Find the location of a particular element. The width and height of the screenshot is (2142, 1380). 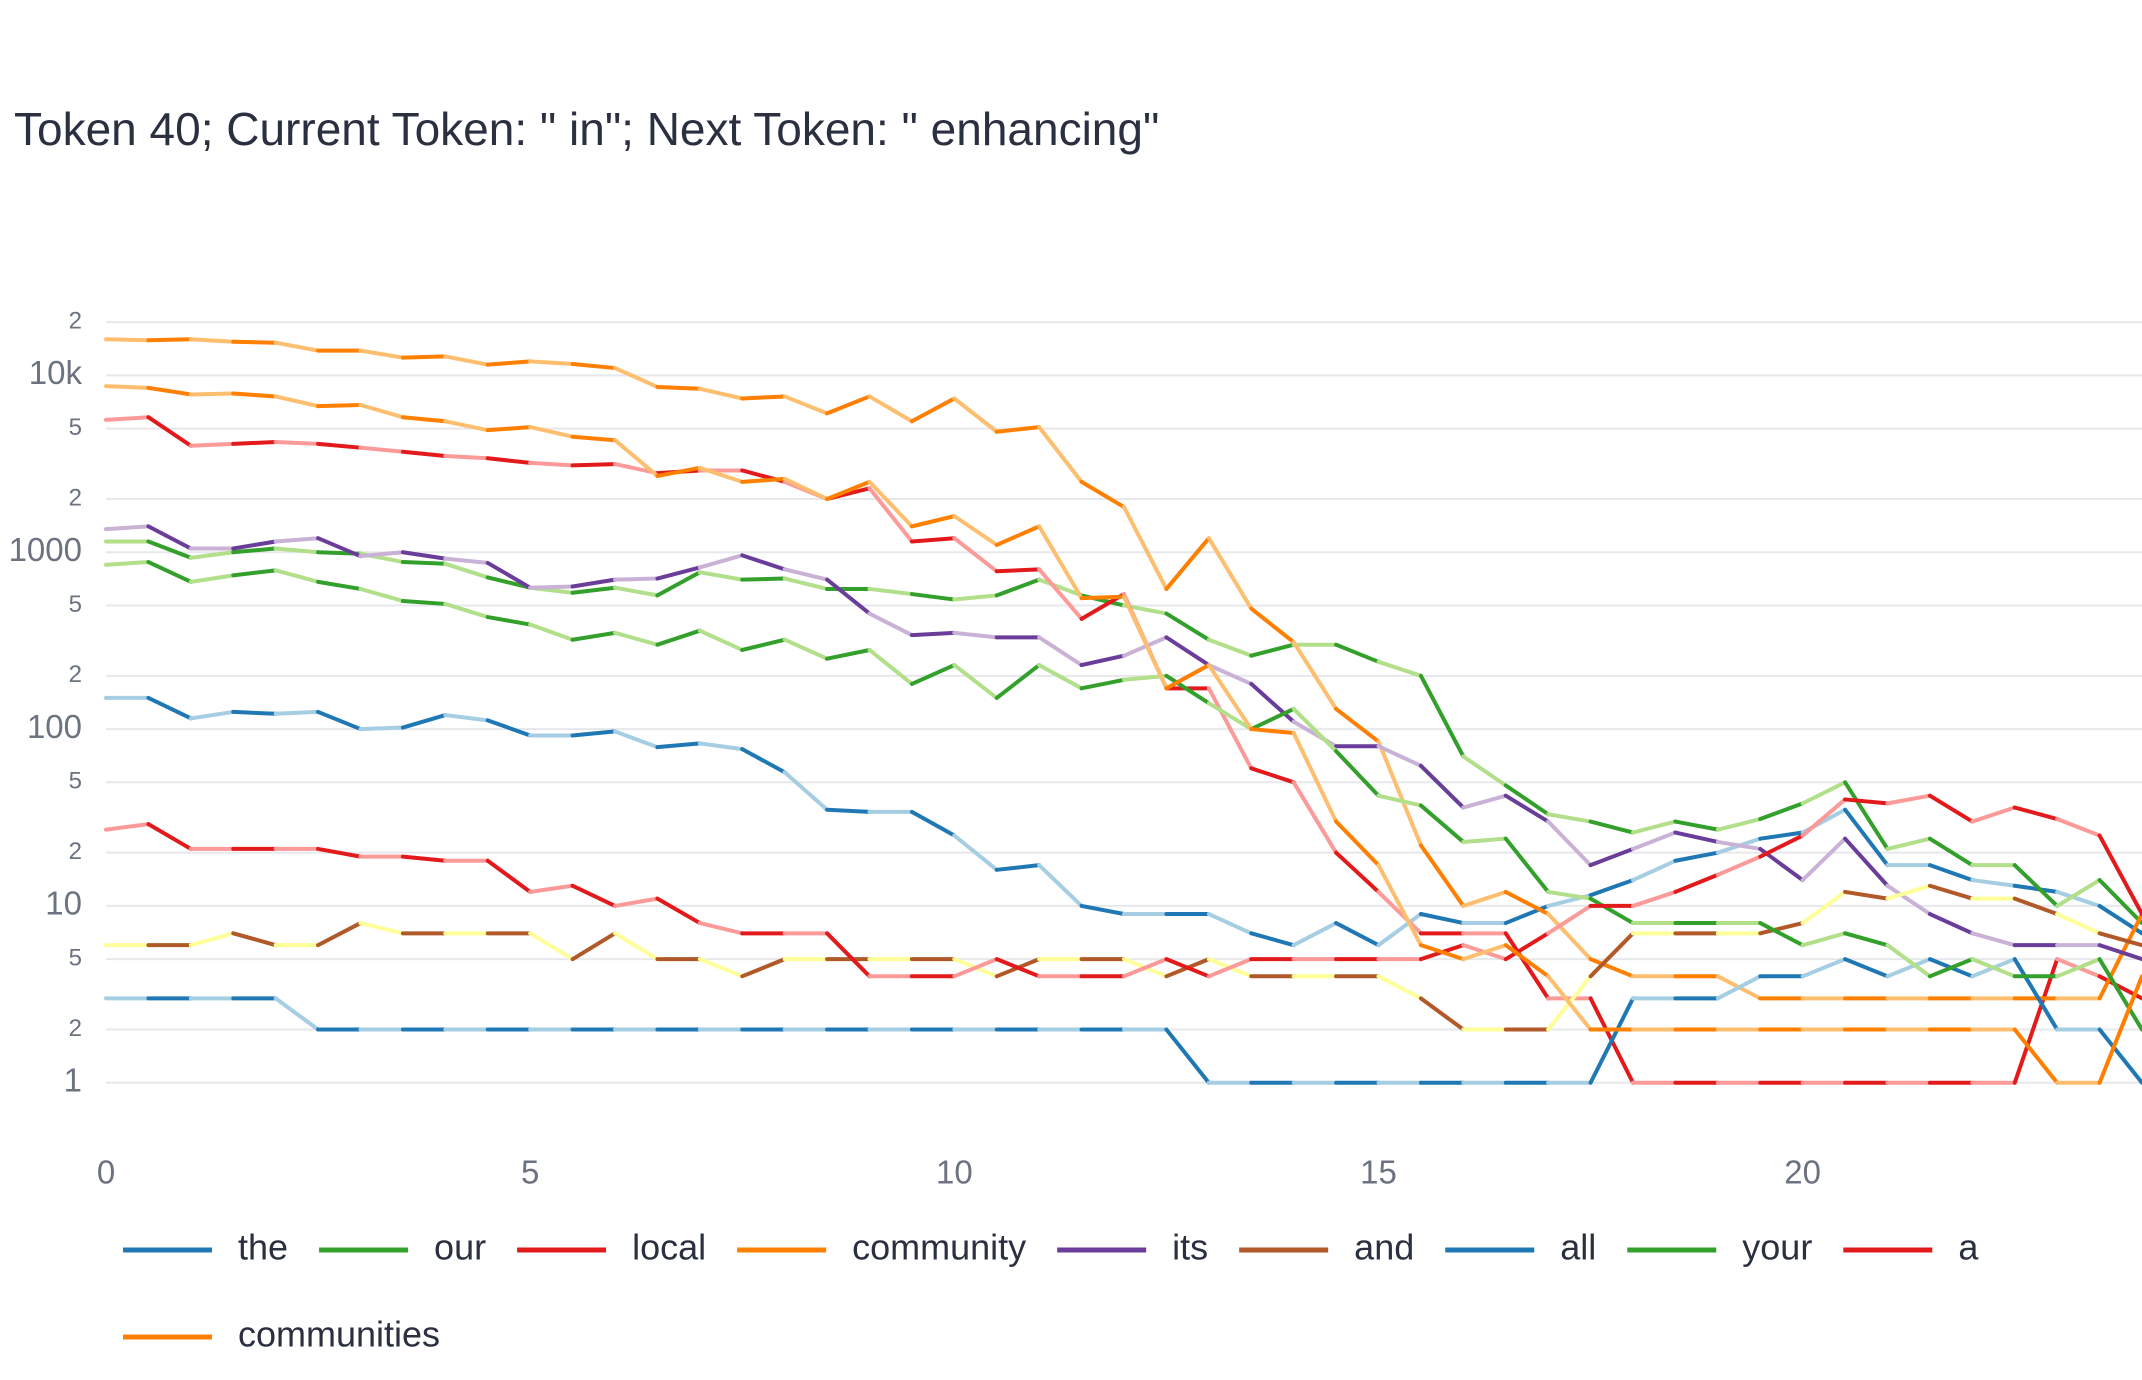

legend-label: a is located at coordinates (1968, 1247).